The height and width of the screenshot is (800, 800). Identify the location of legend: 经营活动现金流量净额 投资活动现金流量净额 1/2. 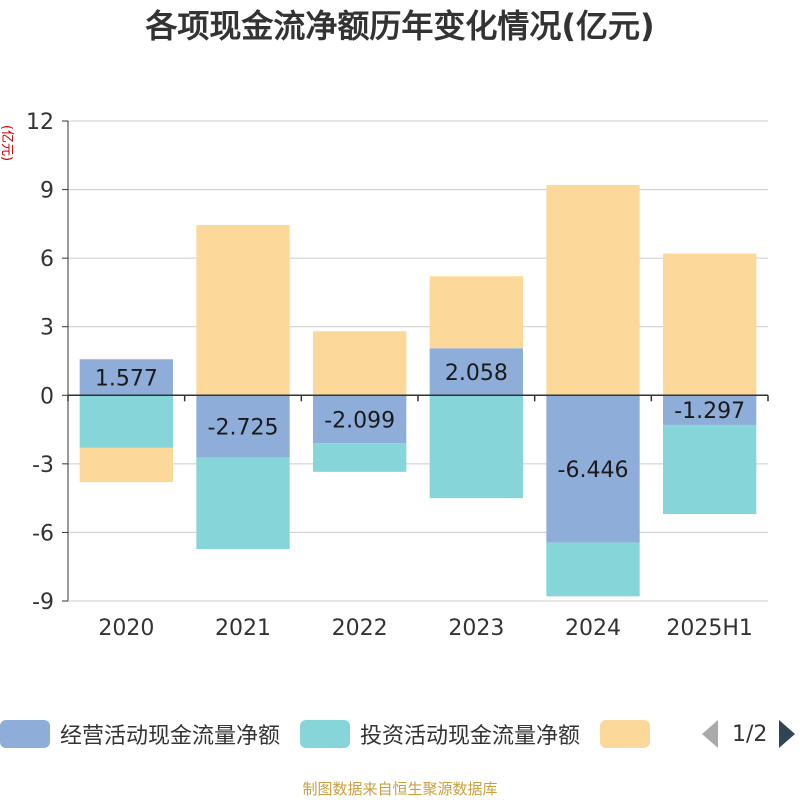
(400, 734).